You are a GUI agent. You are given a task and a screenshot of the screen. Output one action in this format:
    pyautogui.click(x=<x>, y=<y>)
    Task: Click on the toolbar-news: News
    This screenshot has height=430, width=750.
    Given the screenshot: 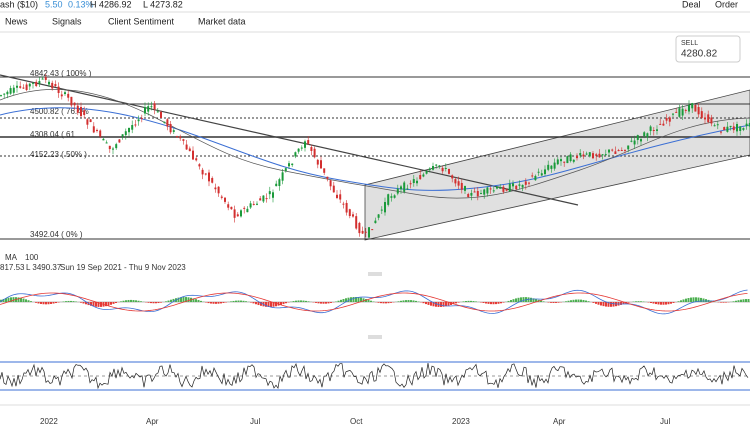 What is the action you would take?
    pyautogui.click(x=16, y=21)
    